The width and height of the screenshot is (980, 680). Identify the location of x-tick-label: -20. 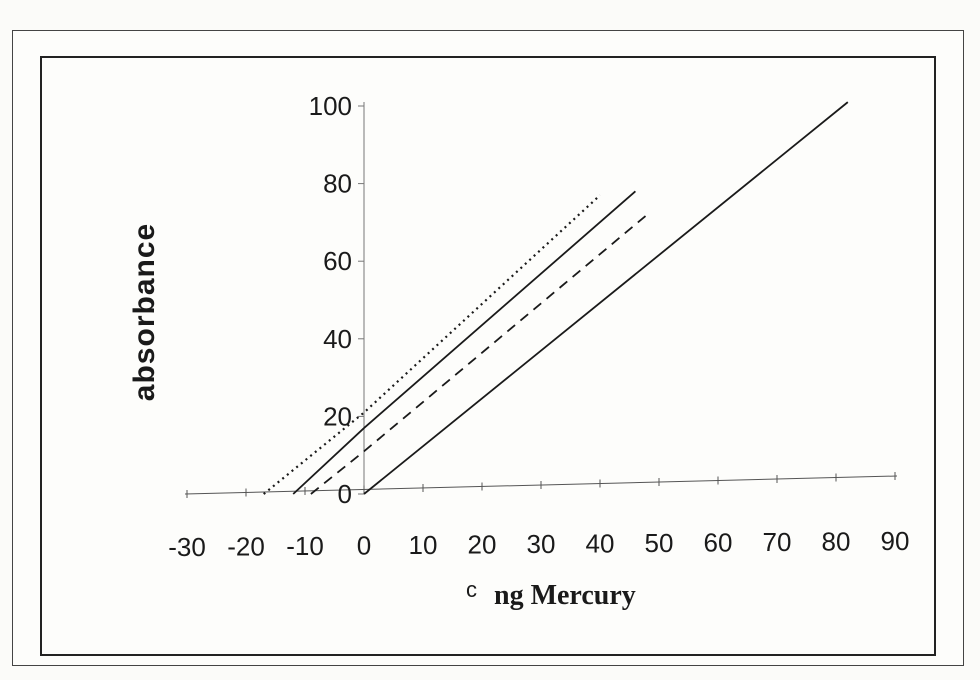
(246, 547).